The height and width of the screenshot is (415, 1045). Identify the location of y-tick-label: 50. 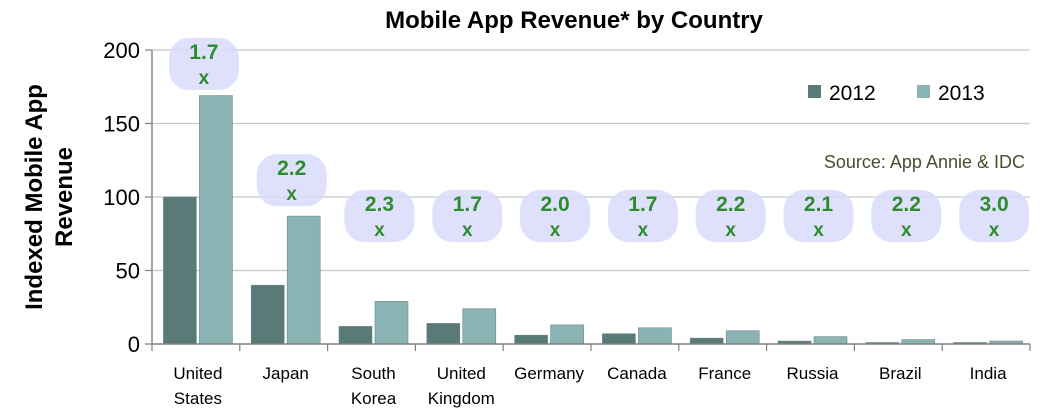
(128, 271).